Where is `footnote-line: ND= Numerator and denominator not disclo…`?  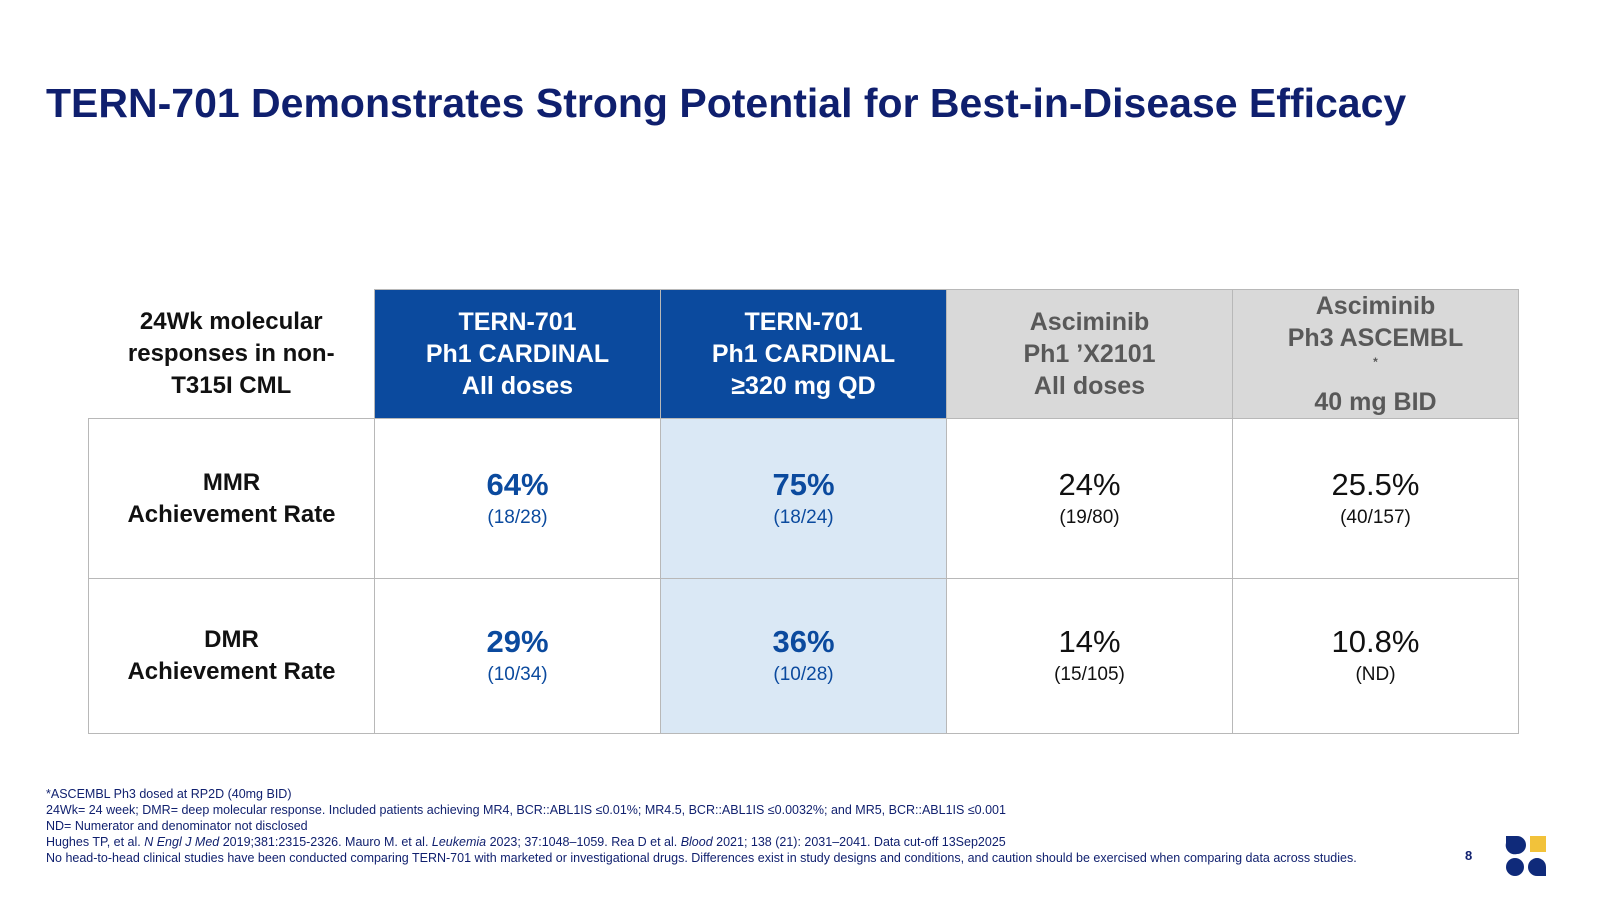
footnote-line: ND= Numerator and denominator not disclo… is located at coordinates (177, 826).